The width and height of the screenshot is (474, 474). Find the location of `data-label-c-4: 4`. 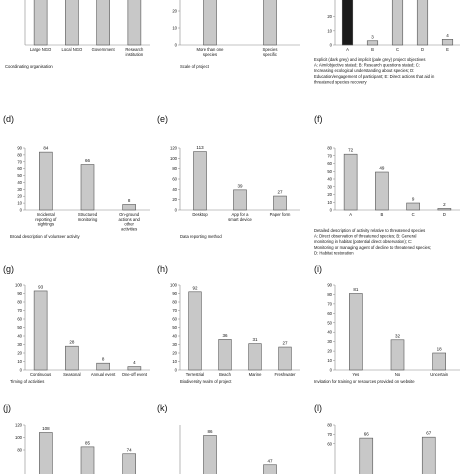

data-label-c-4: 4 is located at coordinates (447, 35).